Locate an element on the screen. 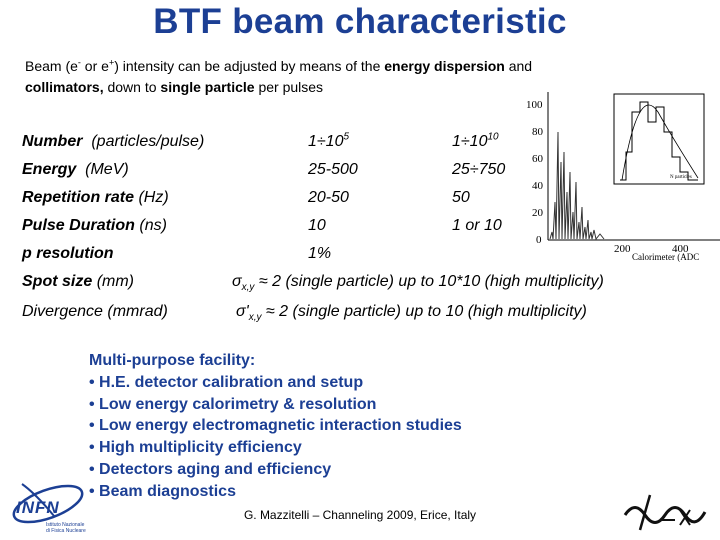 The height and width of the screenshot is (540, 720). value-2: 1÷1010 is located at coordinates (475, 141).